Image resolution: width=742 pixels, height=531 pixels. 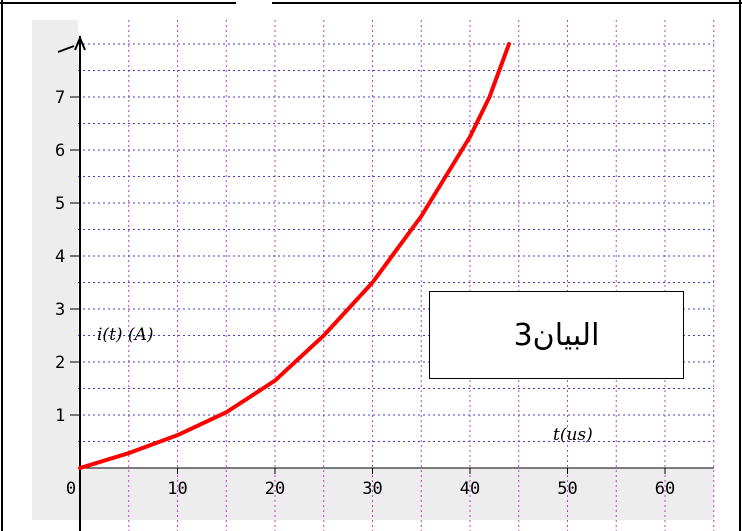 What do you see at coordinates (60, 257) in the screenshot?
I see `y-tick-label: 4` at bounding box center [60, 257].